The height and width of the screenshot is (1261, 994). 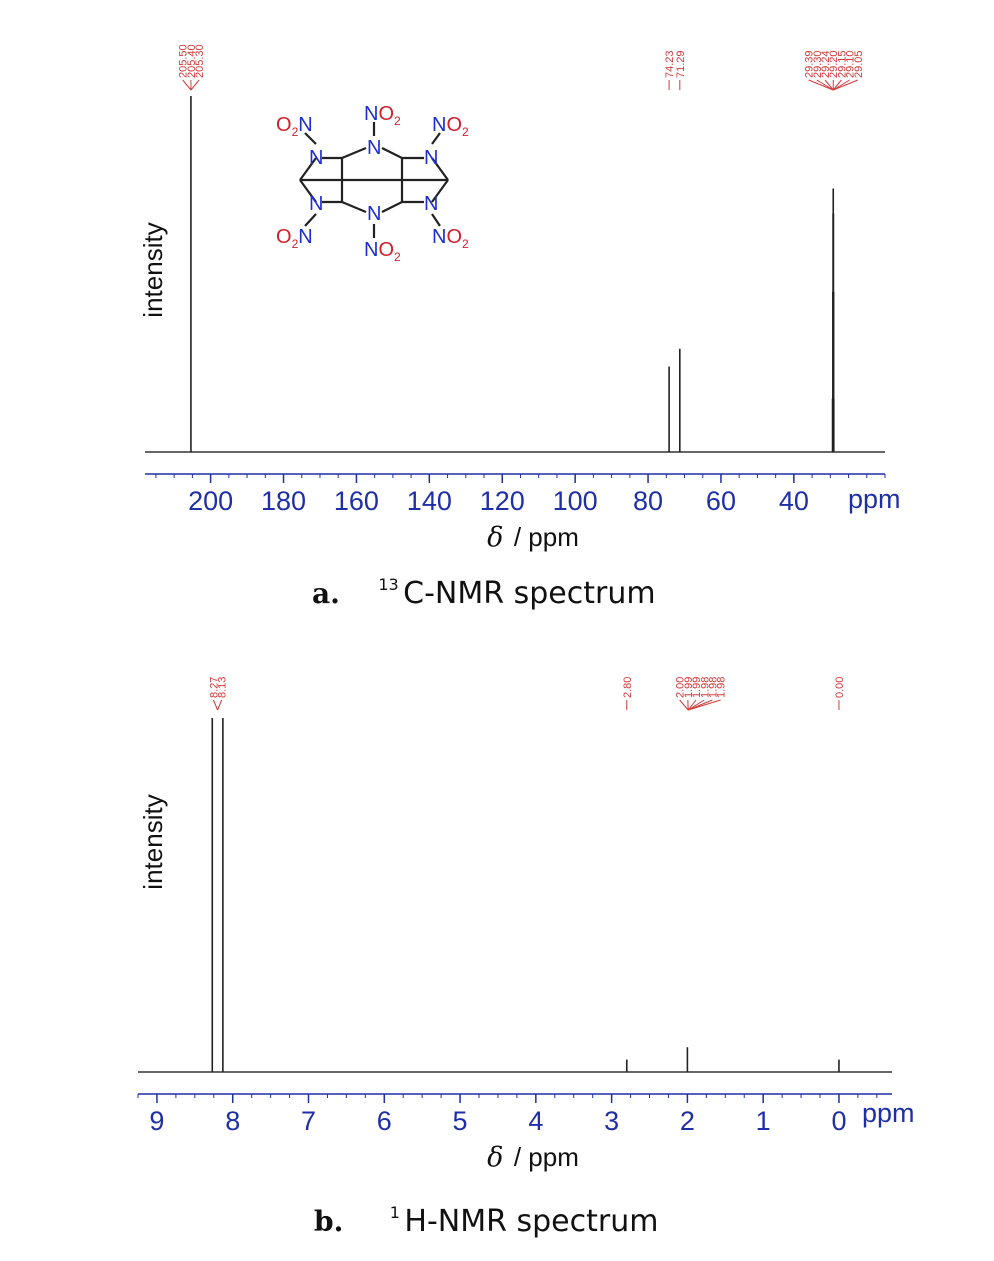 I want to click on c13-peak-value-label: 29.24, so click(x=826, y=64).